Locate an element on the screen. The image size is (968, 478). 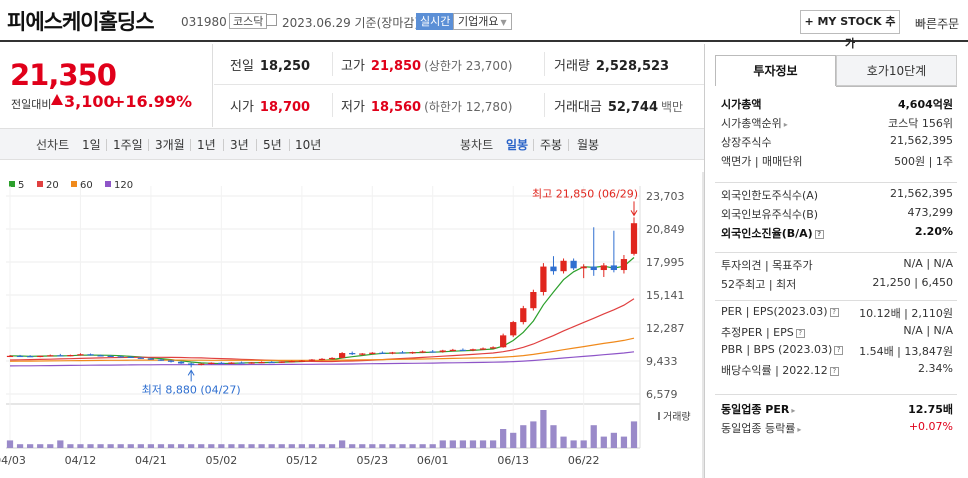
tab-daily: 일봉 is located at coordinates (517, 145).